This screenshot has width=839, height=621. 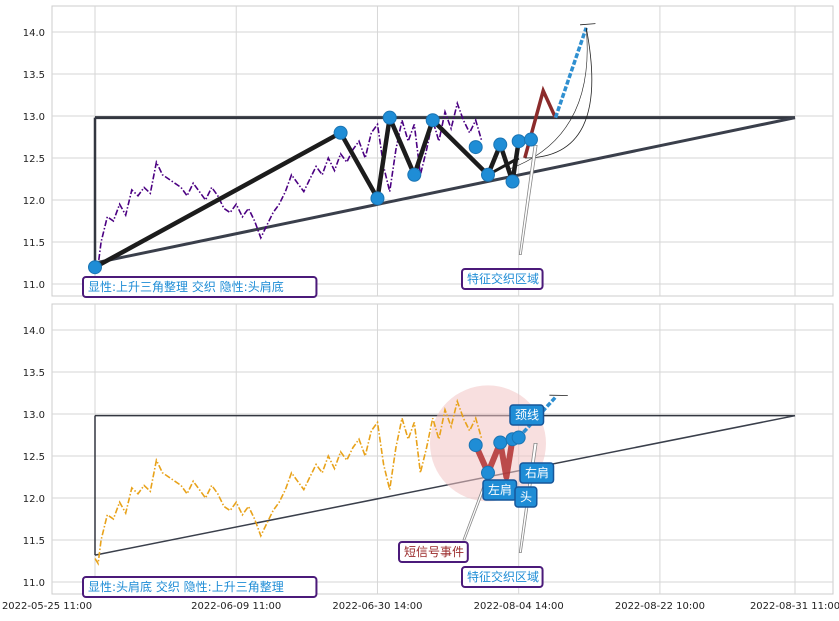 What do you see at coordinates (519, 606) in the screenshot?
I see `x-tick-label: 2022-08-04 14:00` at bounding box center [519, 606].